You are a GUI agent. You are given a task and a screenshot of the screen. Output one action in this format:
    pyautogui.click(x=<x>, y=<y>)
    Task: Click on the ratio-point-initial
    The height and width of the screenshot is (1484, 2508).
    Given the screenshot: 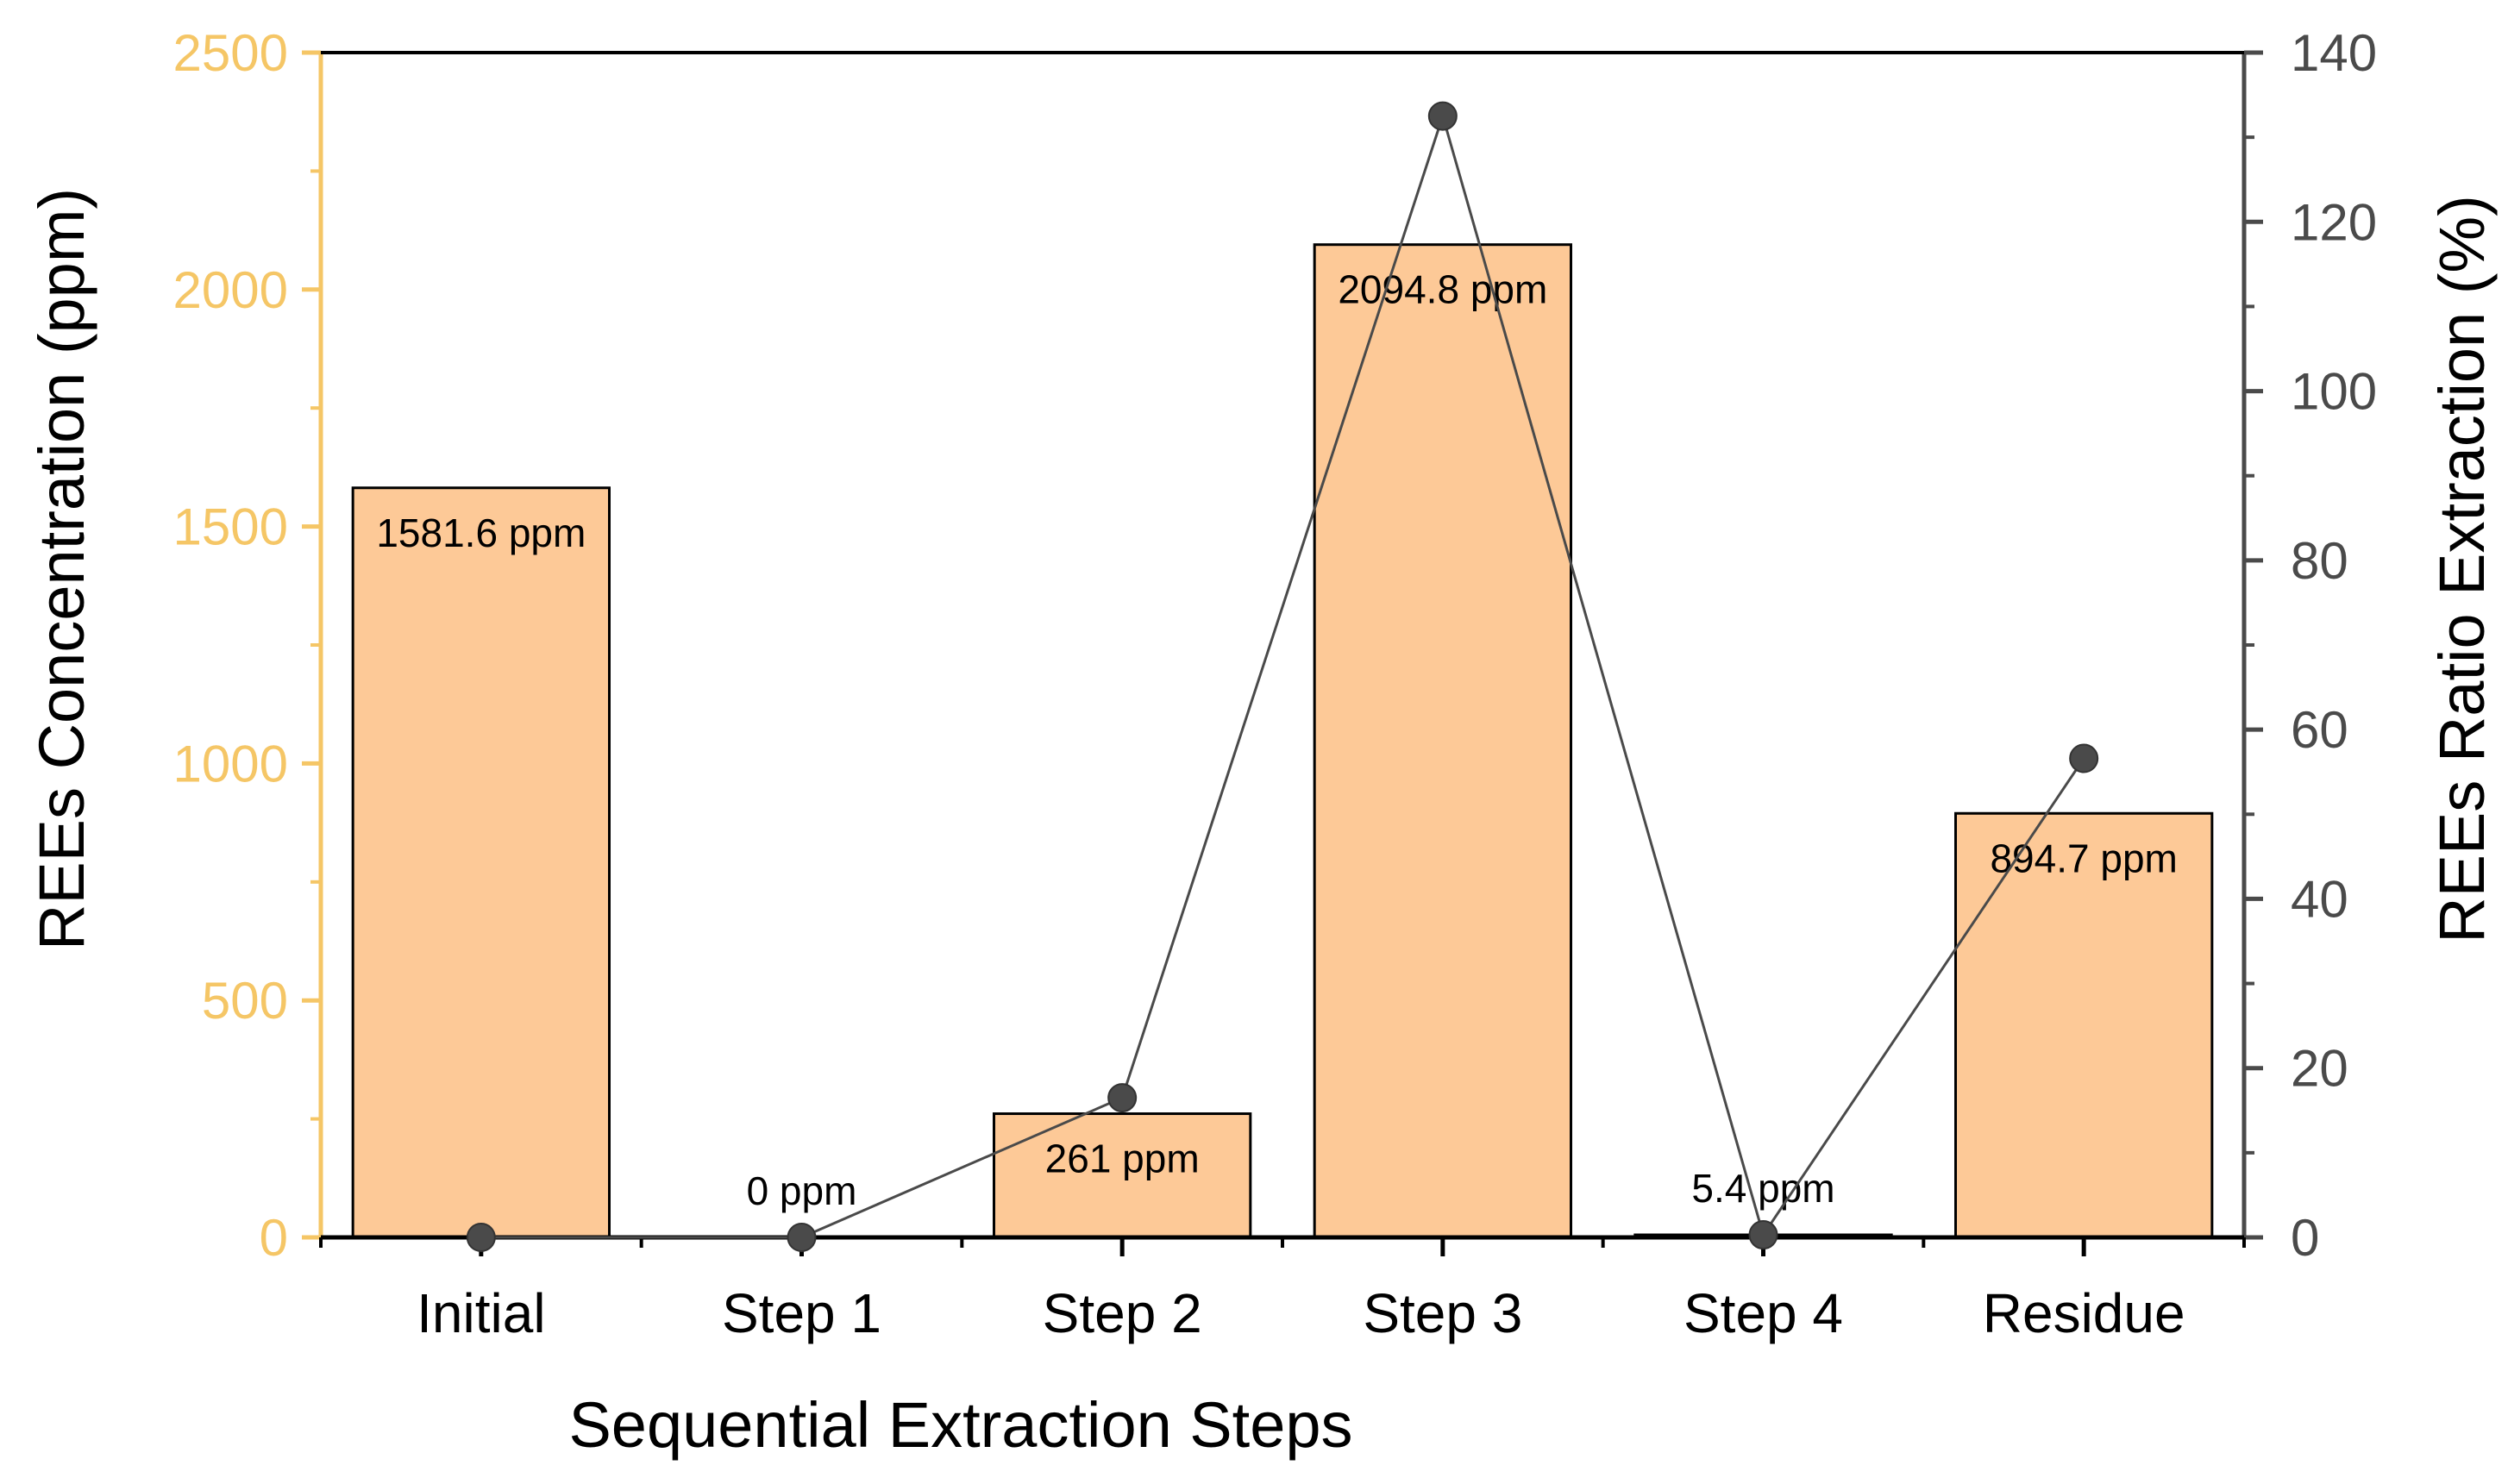 What is the action you would take?
    pyautogui.click(x=481, y=1237)
    